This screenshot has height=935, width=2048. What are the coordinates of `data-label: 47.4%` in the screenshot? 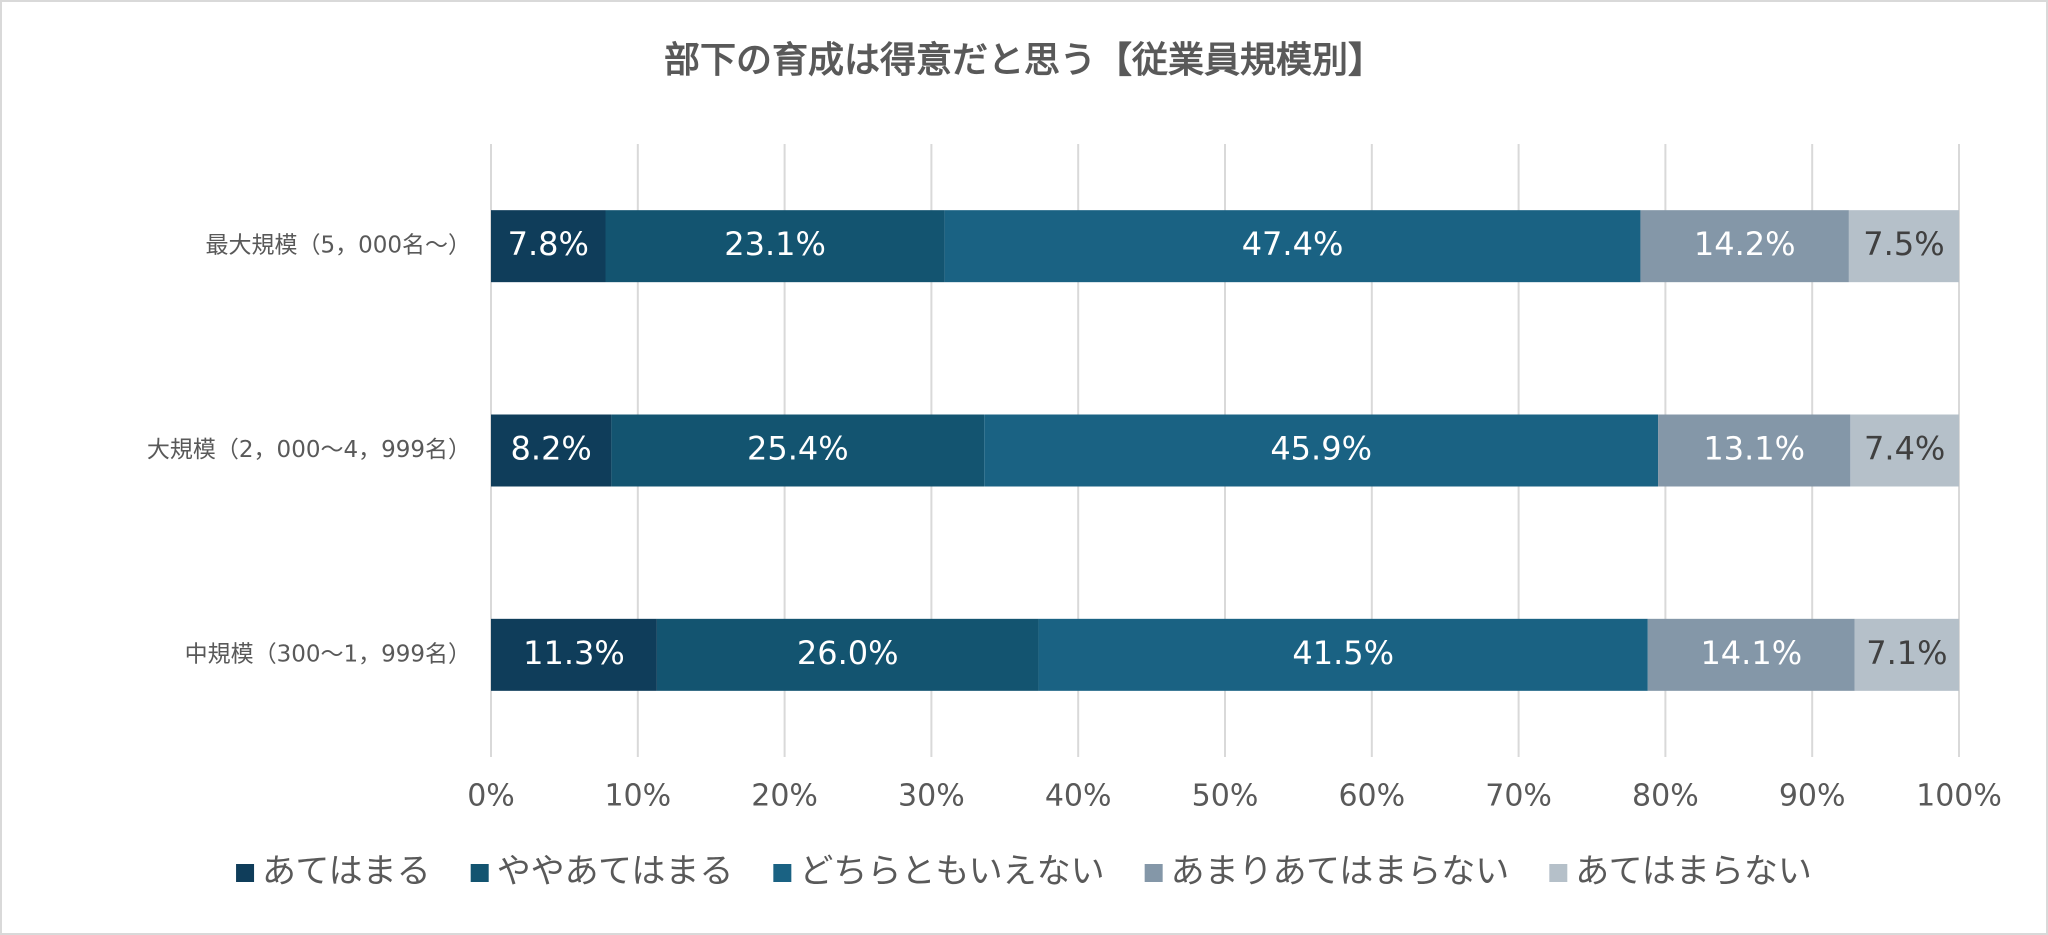 It's located at (1293, 244).